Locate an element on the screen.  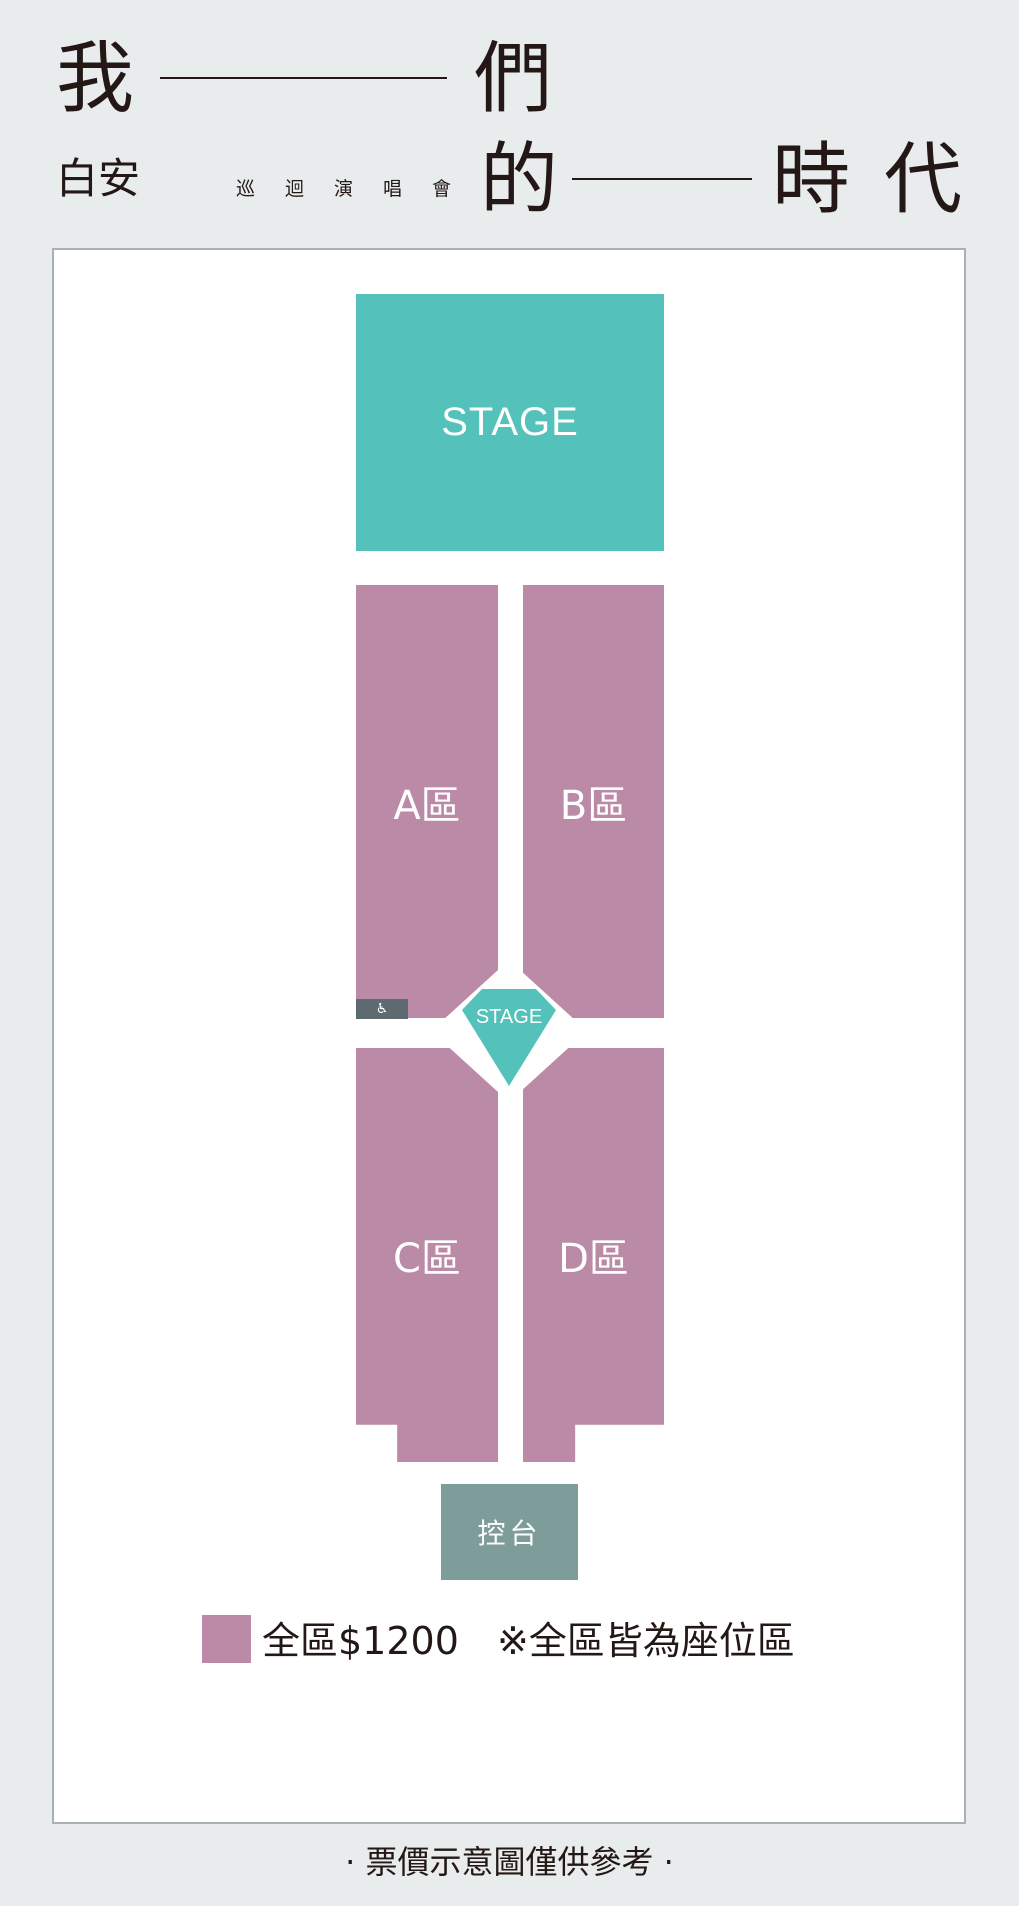
main-stage: STAGE is located at coordinates (510, 422).